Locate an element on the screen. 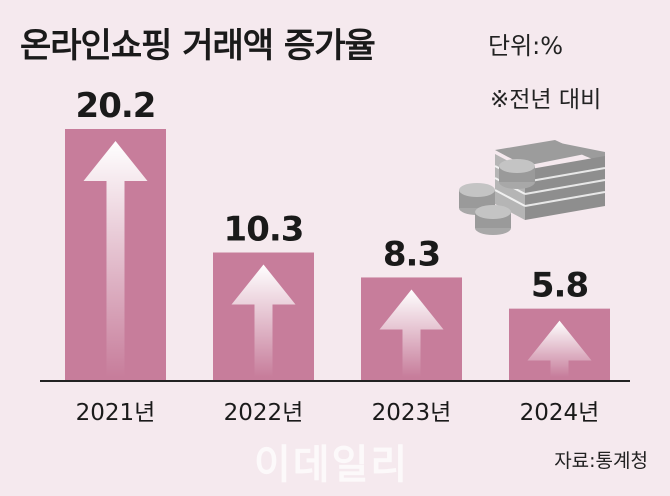  money-stack-icon is located at coordinates (532, 187).